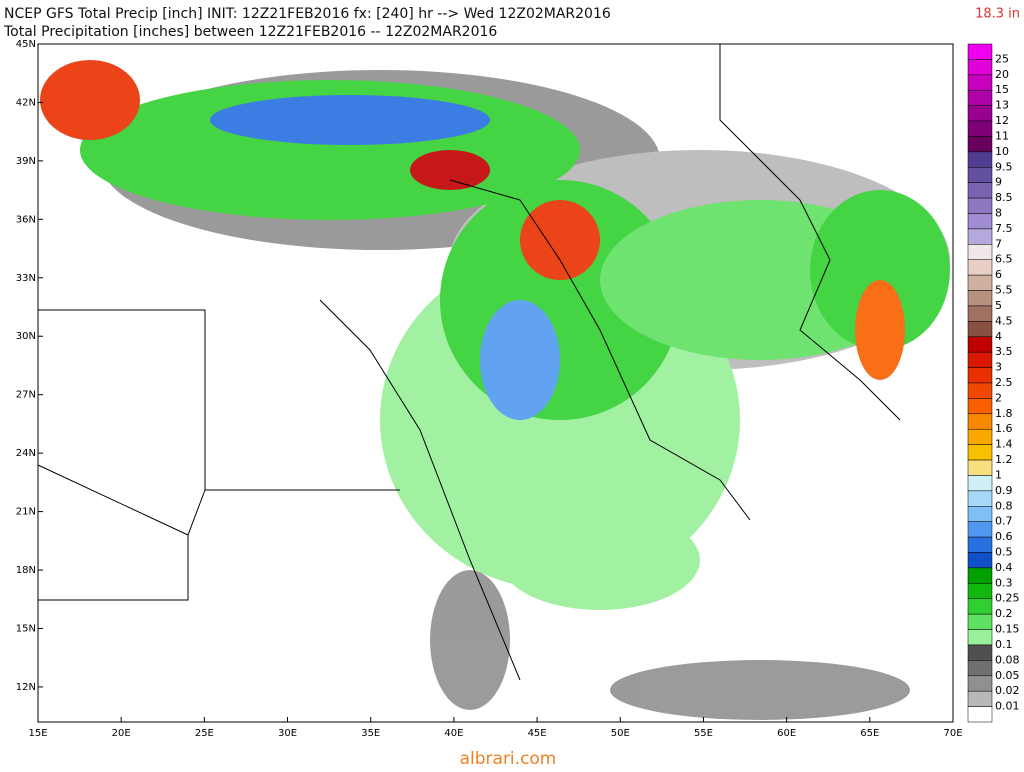 The width and height of the screenshot is (1024, 772). Describe the element at coordinates (1004, 521) in the screenshot. I see `legend-label: 0.7` at that location.